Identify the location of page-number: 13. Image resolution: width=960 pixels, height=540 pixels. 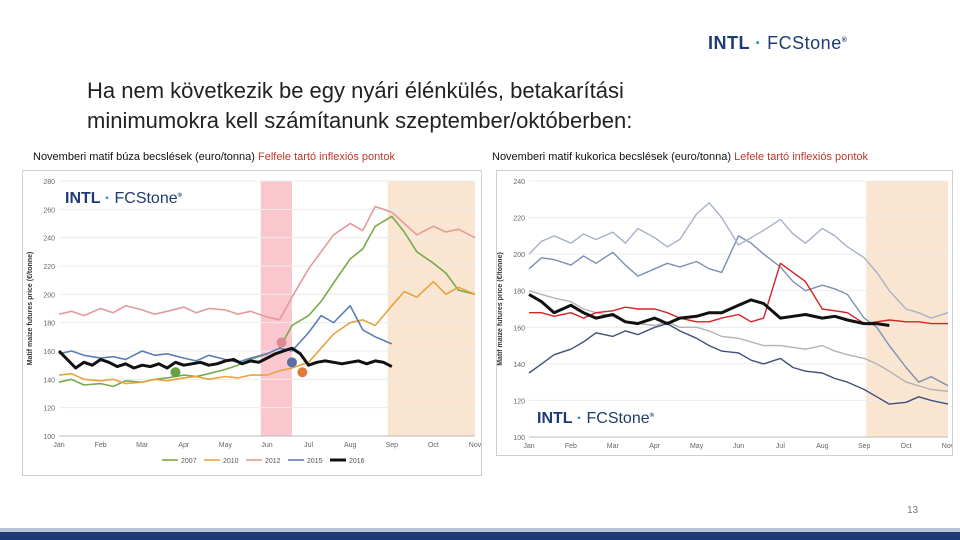
(913, 510).